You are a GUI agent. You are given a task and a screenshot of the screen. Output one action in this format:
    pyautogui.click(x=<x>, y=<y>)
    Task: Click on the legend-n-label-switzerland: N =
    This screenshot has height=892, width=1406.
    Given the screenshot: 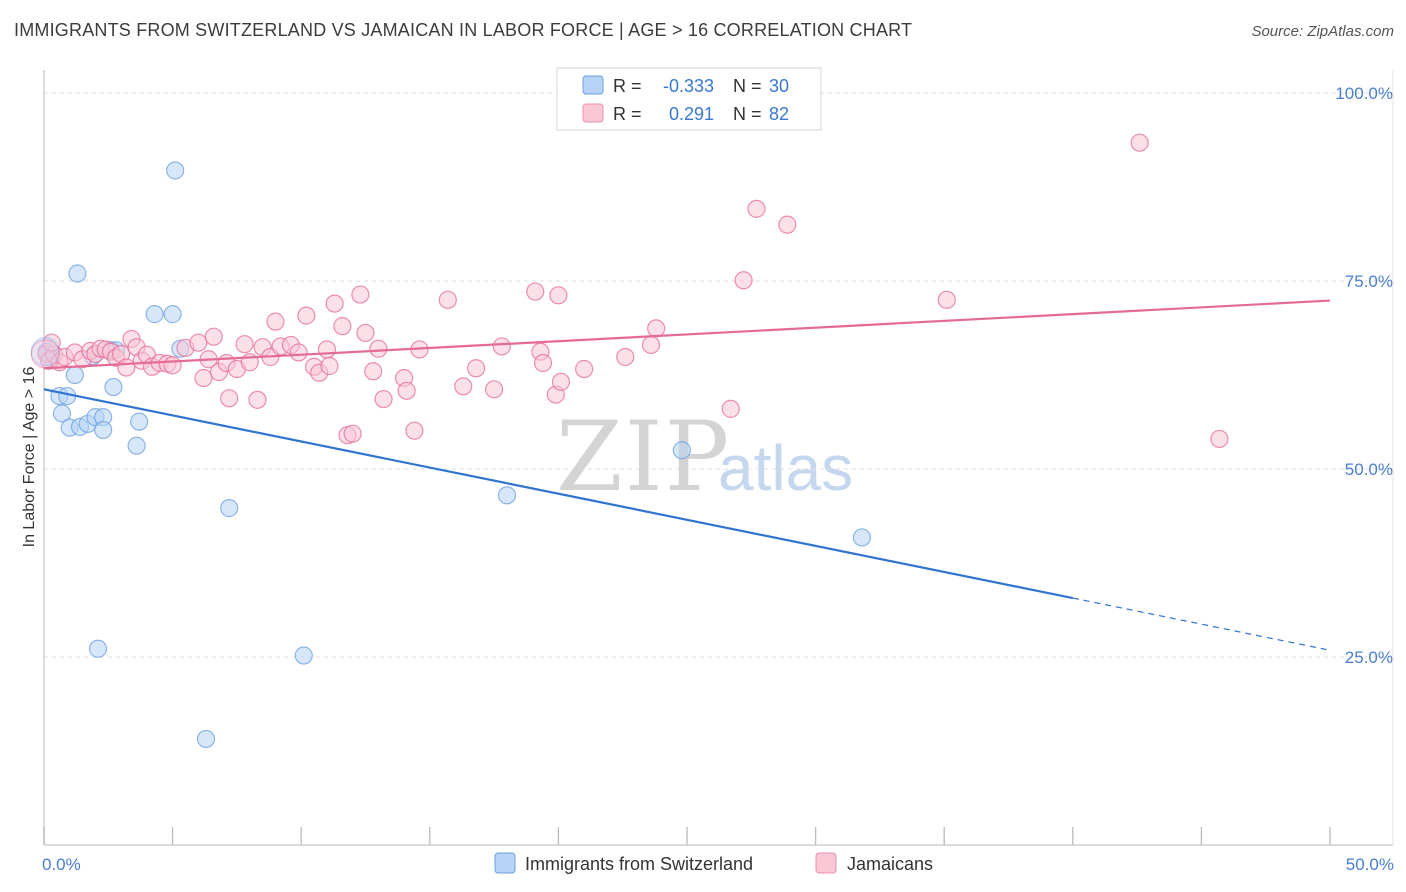 What is the action you would take?
    pyautogui.click(x=747, y=86)
    